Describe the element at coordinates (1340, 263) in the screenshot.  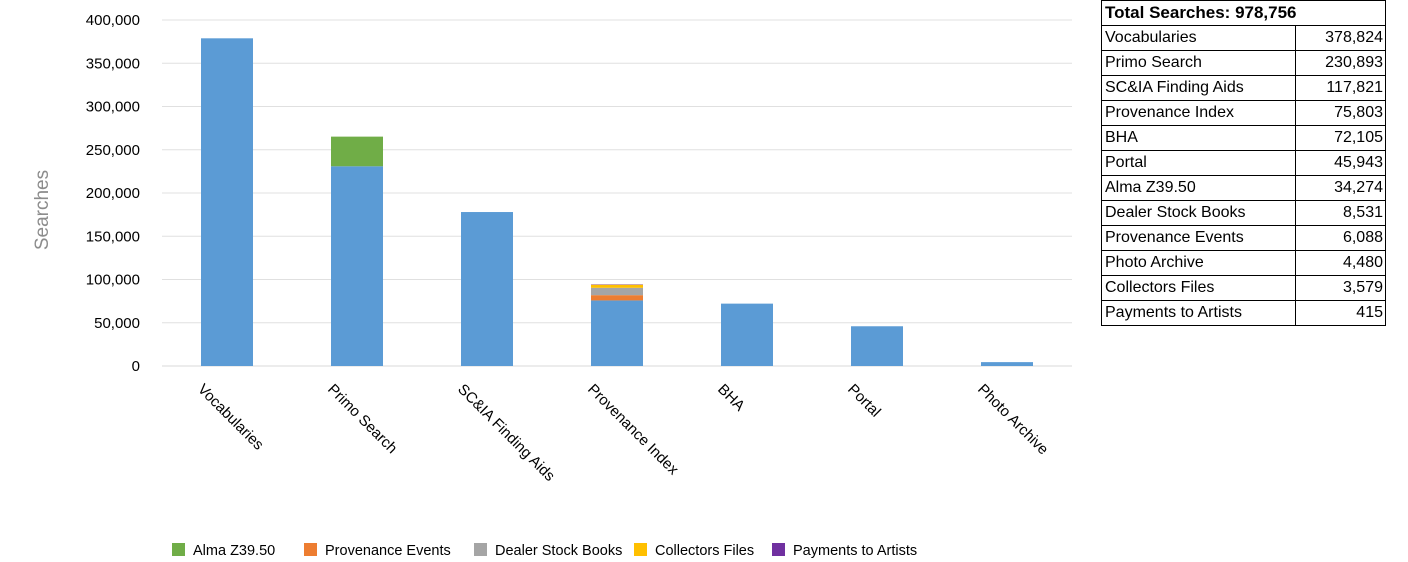
I see `summary-row-value: 4,480` at that location.